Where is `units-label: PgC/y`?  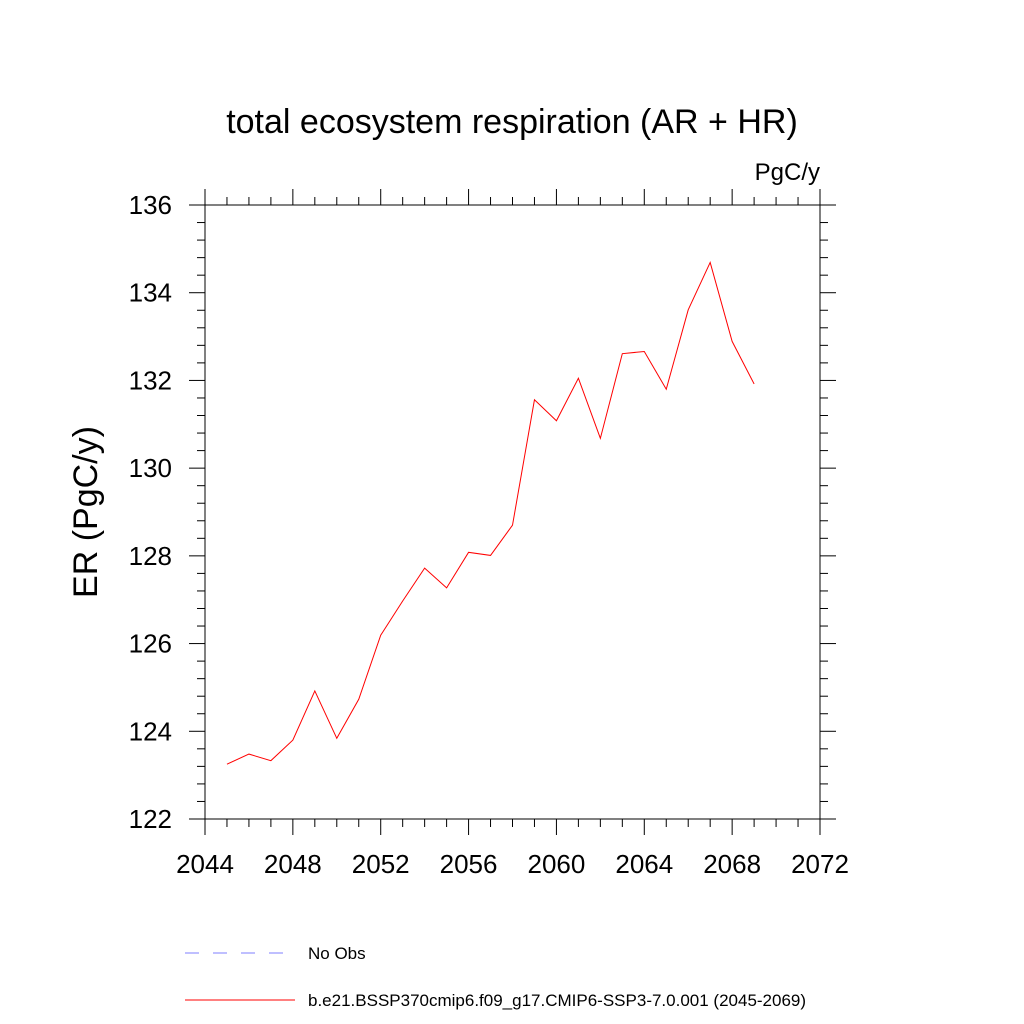
units-label: PgC/y is located at coordinates (787, 172).